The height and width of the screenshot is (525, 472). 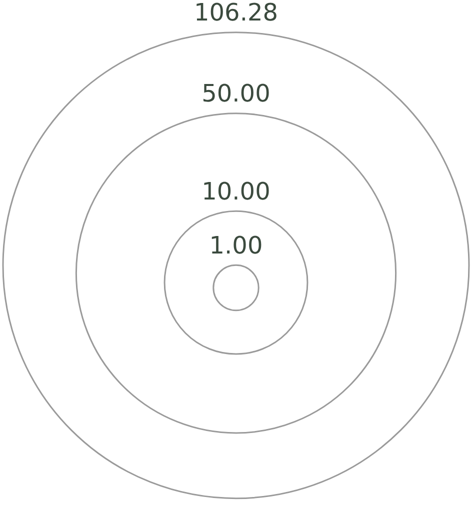 What do you see at coordinates (236, 94) in the screenshot?
I see `data-label: 50.00` at bounding box center [236, 94].